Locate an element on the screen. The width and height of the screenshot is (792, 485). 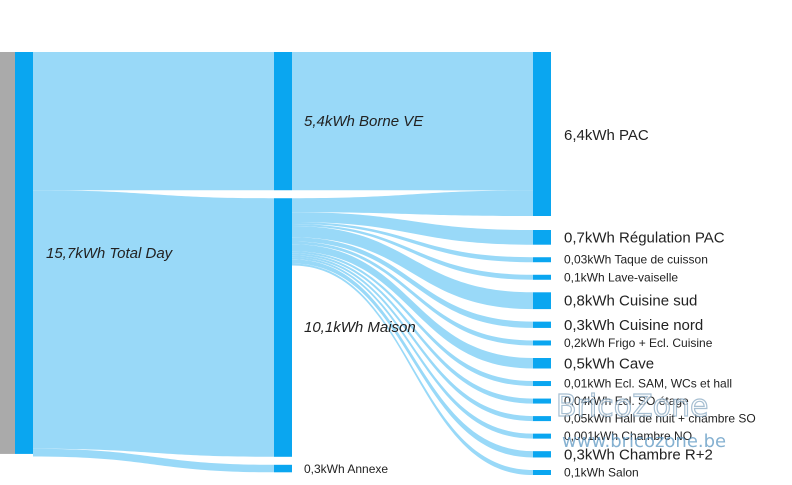
link-maison-to-cuinord is located at coordinates (412, 282).